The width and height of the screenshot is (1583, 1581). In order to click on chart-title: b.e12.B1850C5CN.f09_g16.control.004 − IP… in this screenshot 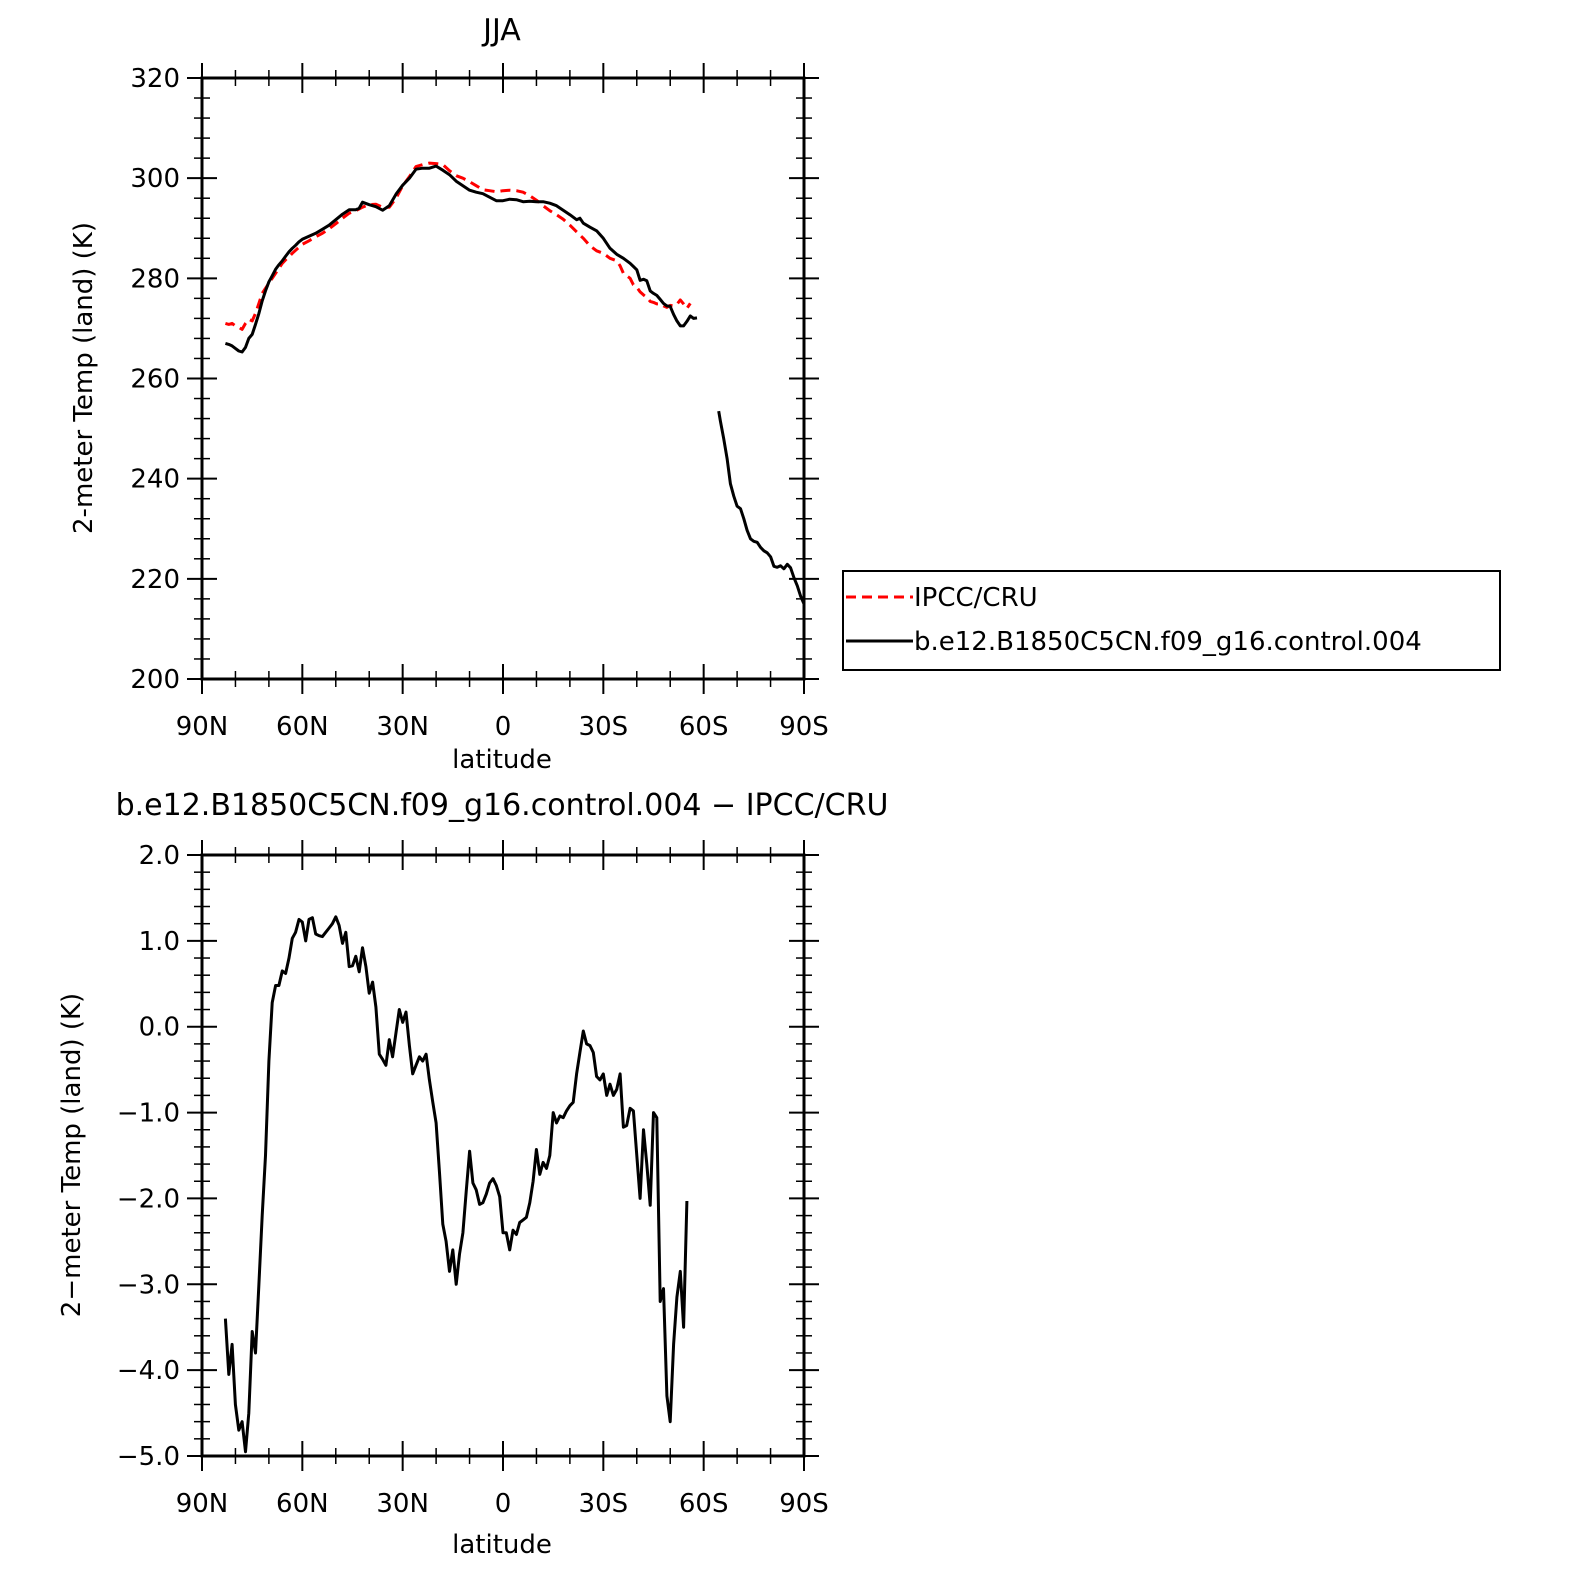, I will do `click(502, 805)`.